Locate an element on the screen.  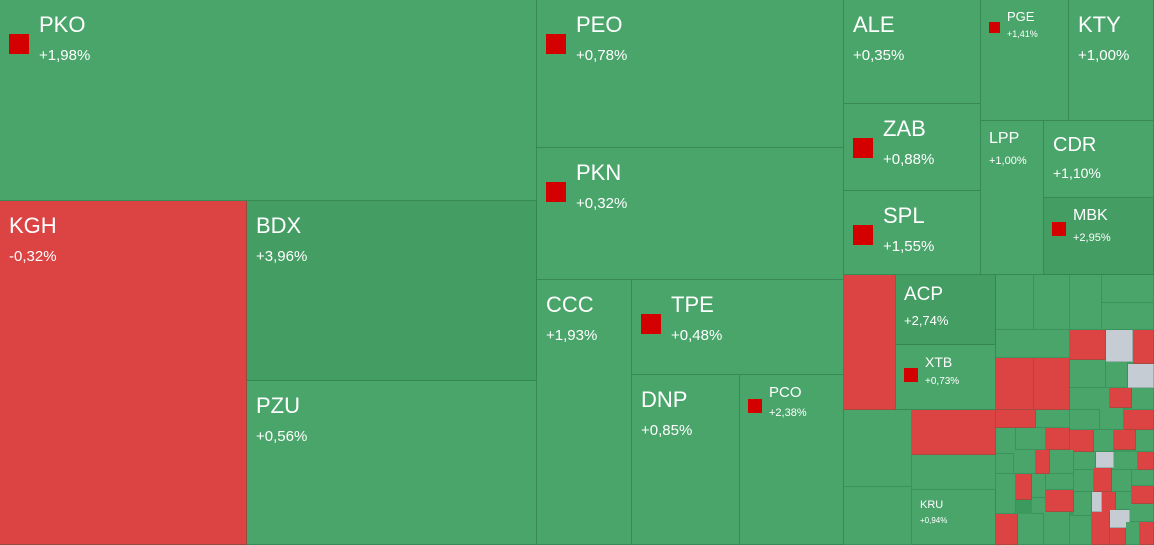
tile-bdx: BDX +3,96% is located at coordinates (392, 291).